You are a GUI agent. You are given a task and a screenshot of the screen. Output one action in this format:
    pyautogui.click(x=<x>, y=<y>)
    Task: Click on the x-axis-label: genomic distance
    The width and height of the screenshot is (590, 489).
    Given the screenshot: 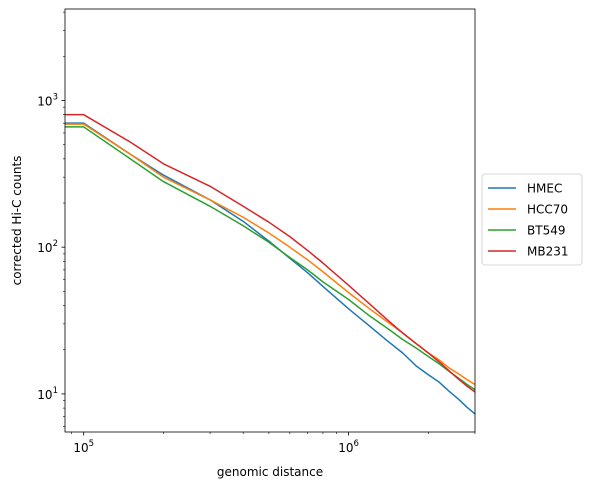 What is the action you would take?
    pyautogui.click(x=270, y=472)
    